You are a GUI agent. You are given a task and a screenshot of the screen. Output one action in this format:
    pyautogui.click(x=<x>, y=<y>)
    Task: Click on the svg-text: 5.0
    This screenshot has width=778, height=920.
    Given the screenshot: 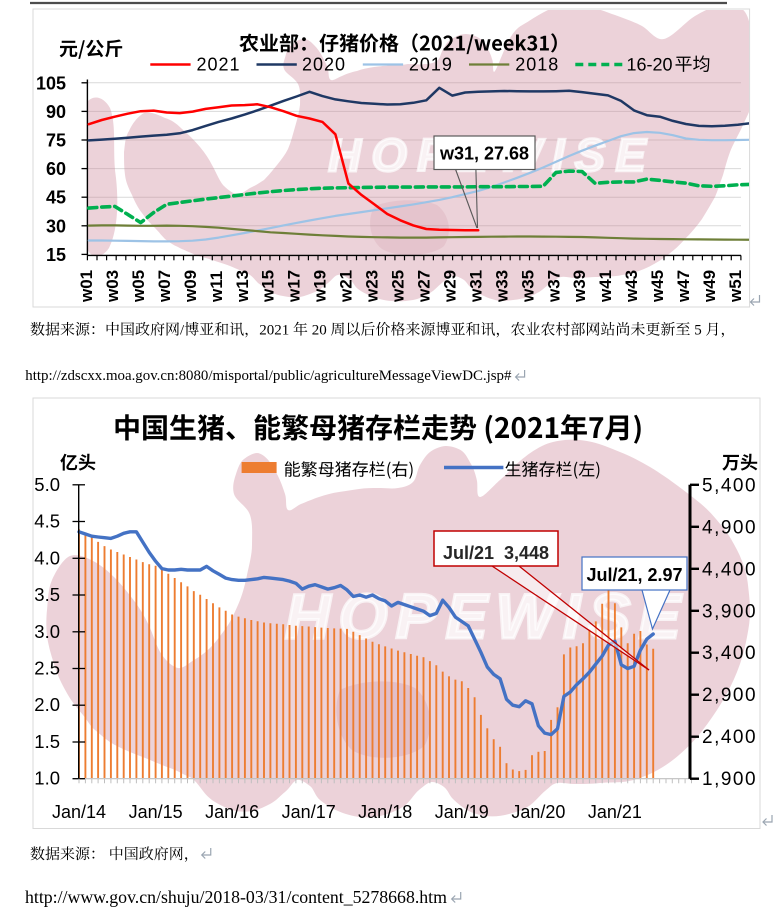 What is the action you would take?
    pyautogui.click(x=47, y=484)
    